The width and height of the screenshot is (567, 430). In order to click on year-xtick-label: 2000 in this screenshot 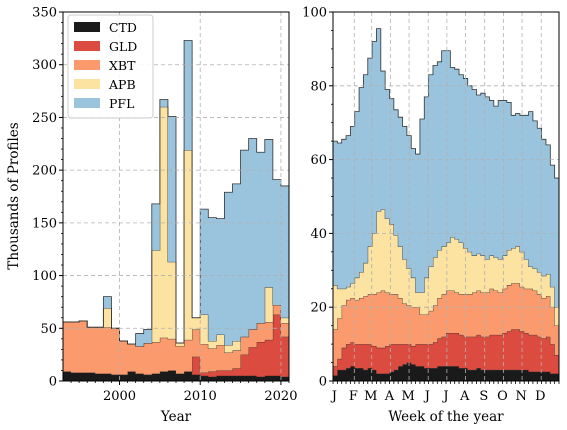, I will do `click(119, 396)`.